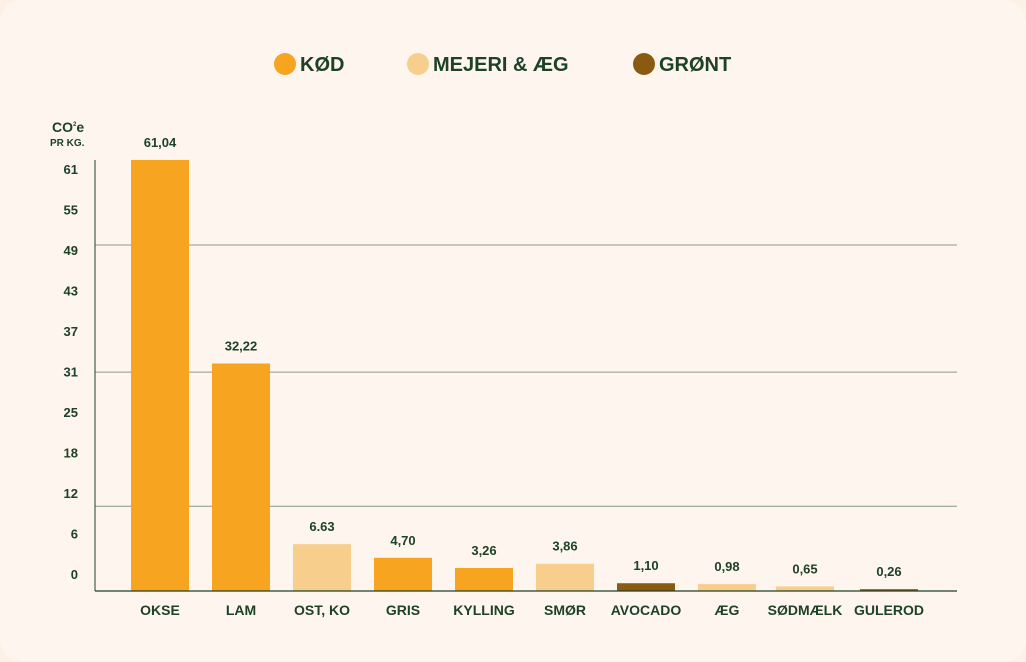  What do you see at coordinates (241, 345) in the screenshot?
I see `bar-value-label: 32,22` at bounding box center [241, 345].